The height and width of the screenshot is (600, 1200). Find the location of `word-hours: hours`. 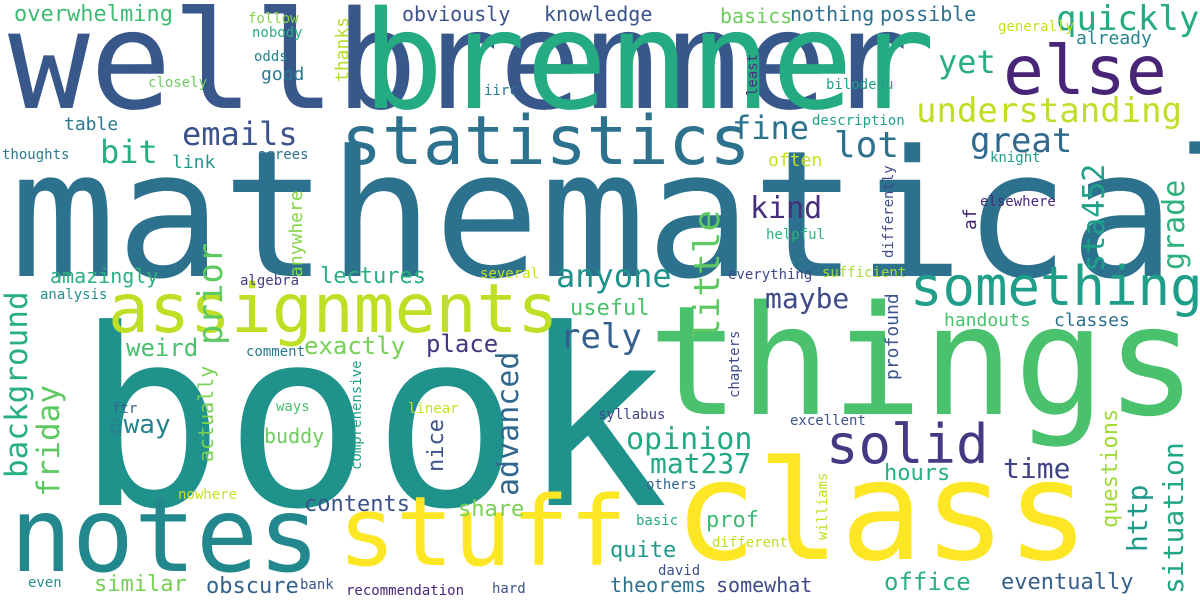

word-hours: hours is located at coordinates (917, 473).